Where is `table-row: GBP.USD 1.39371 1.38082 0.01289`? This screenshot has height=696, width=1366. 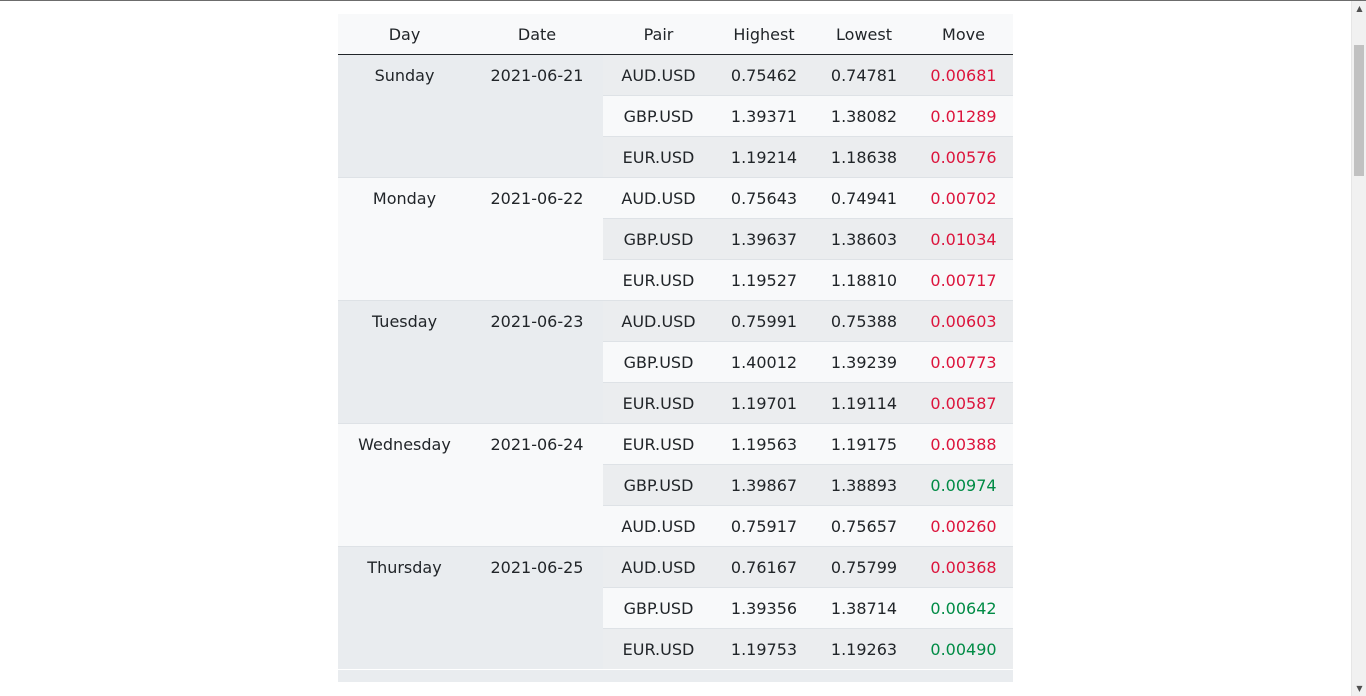
table-row: GBP.USD 1.39371 1.38082 0.01289 is located at coordinates (675, 116).